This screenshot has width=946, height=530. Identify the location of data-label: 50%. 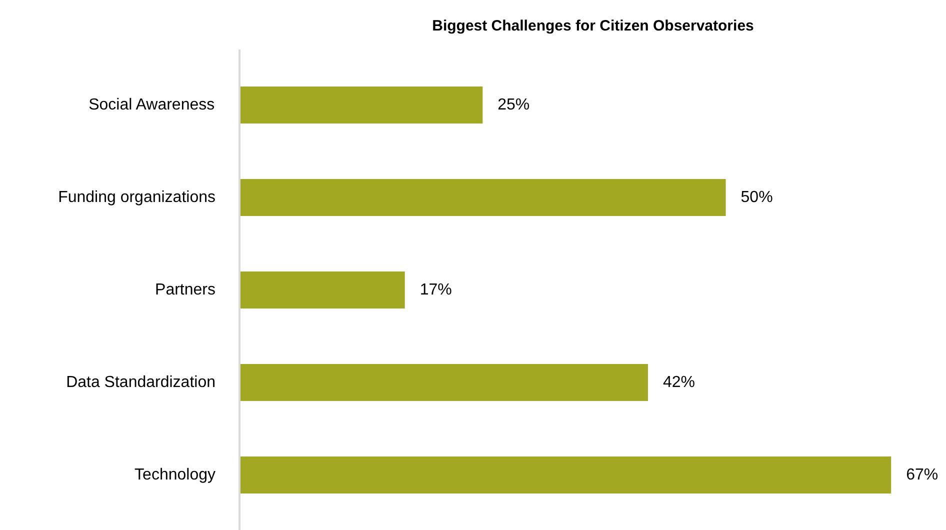
(756, 197).